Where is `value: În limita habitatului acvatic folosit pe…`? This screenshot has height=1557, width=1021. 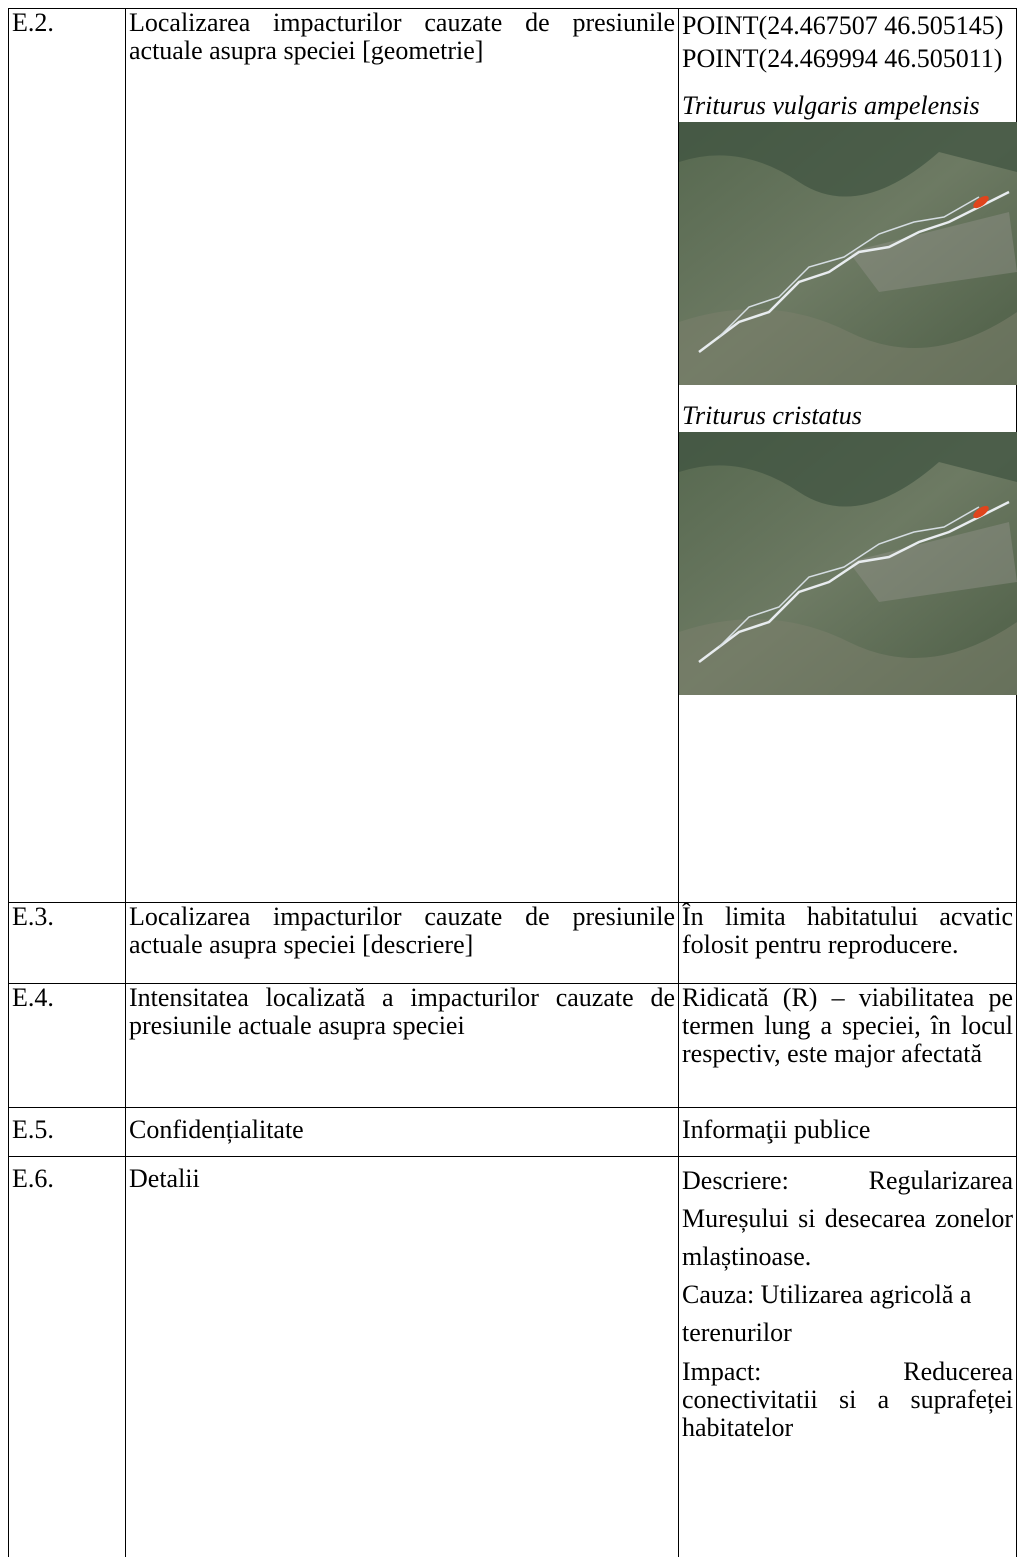
value: În limita habitatului acvatic folosit pe… is located at coordinates (848, 943).